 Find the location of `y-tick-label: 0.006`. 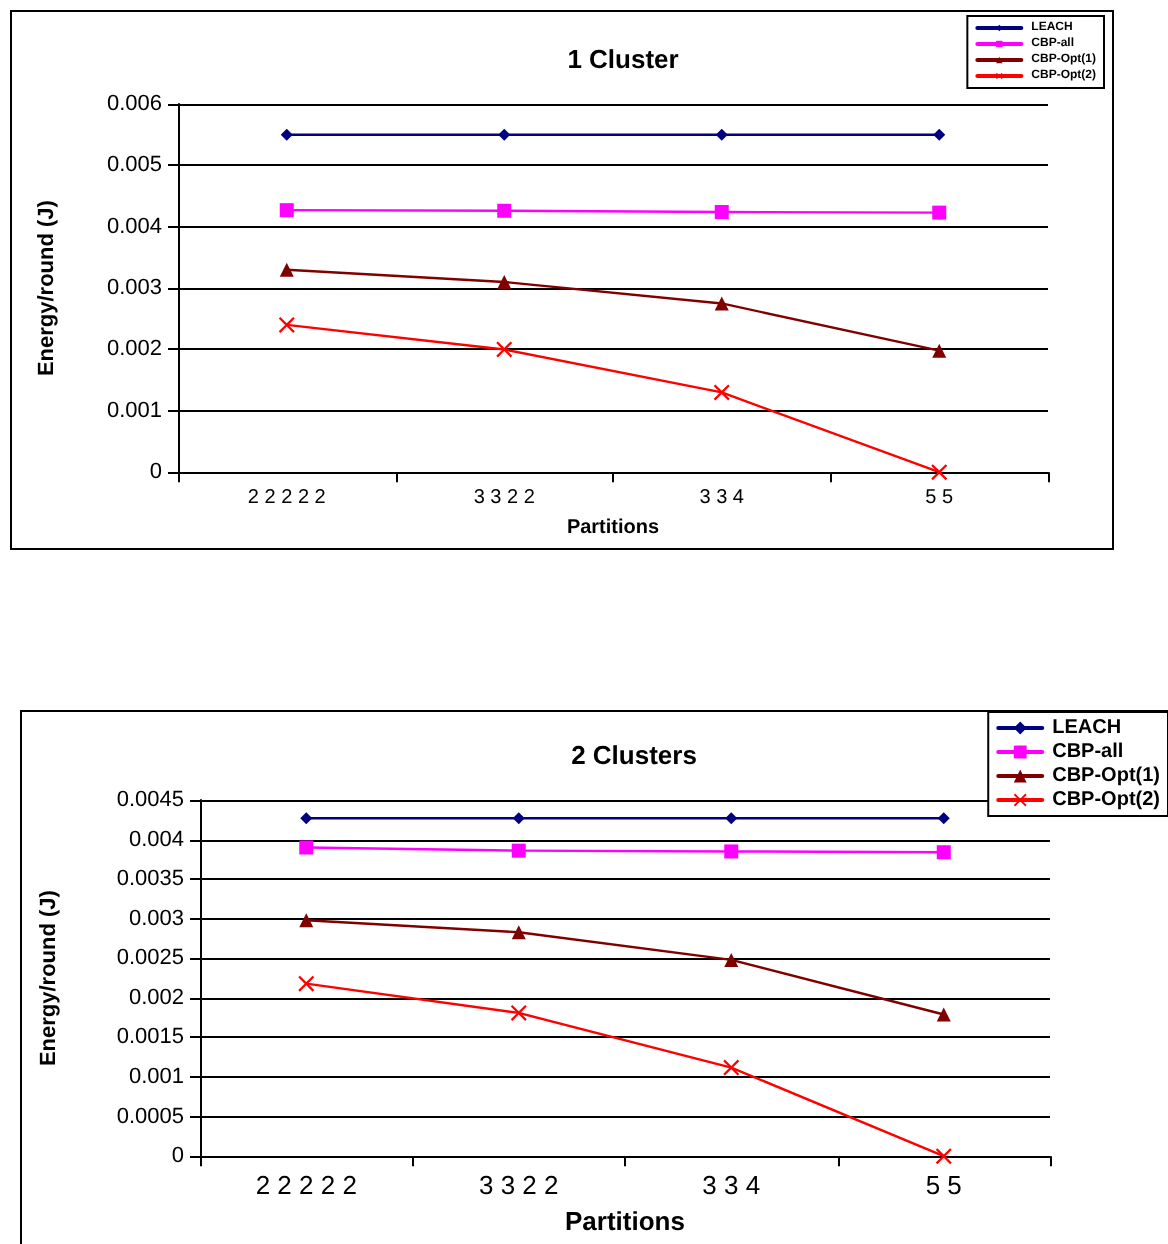

y-tick-label: 0.006 is located at coordinates (134, 104).